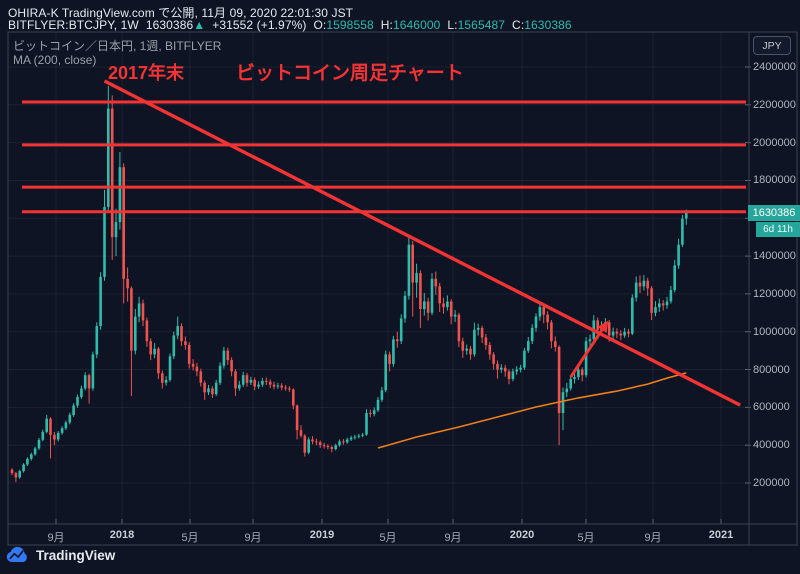  Describe the element at coordinates (518, 25) in the screenshot. I see `close-label: C:` at that location.